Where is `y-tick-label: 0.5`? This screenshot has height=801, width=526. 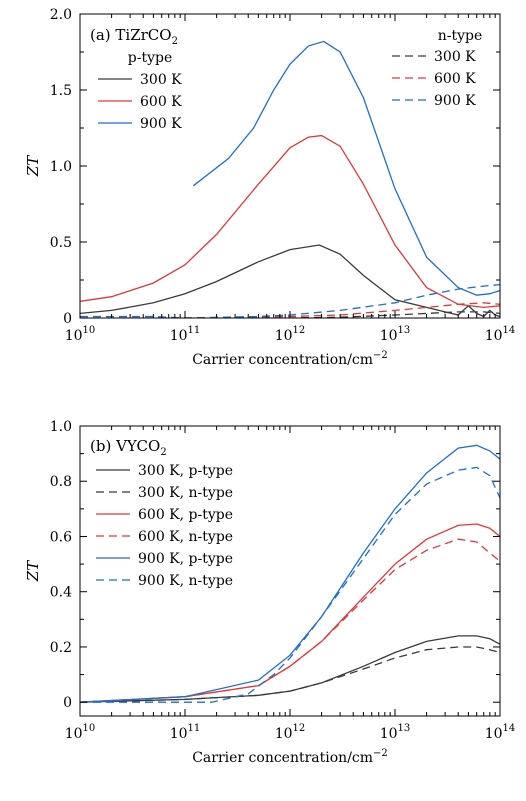 y-tick-label: 0.5 is located at coordinates (61, 243).